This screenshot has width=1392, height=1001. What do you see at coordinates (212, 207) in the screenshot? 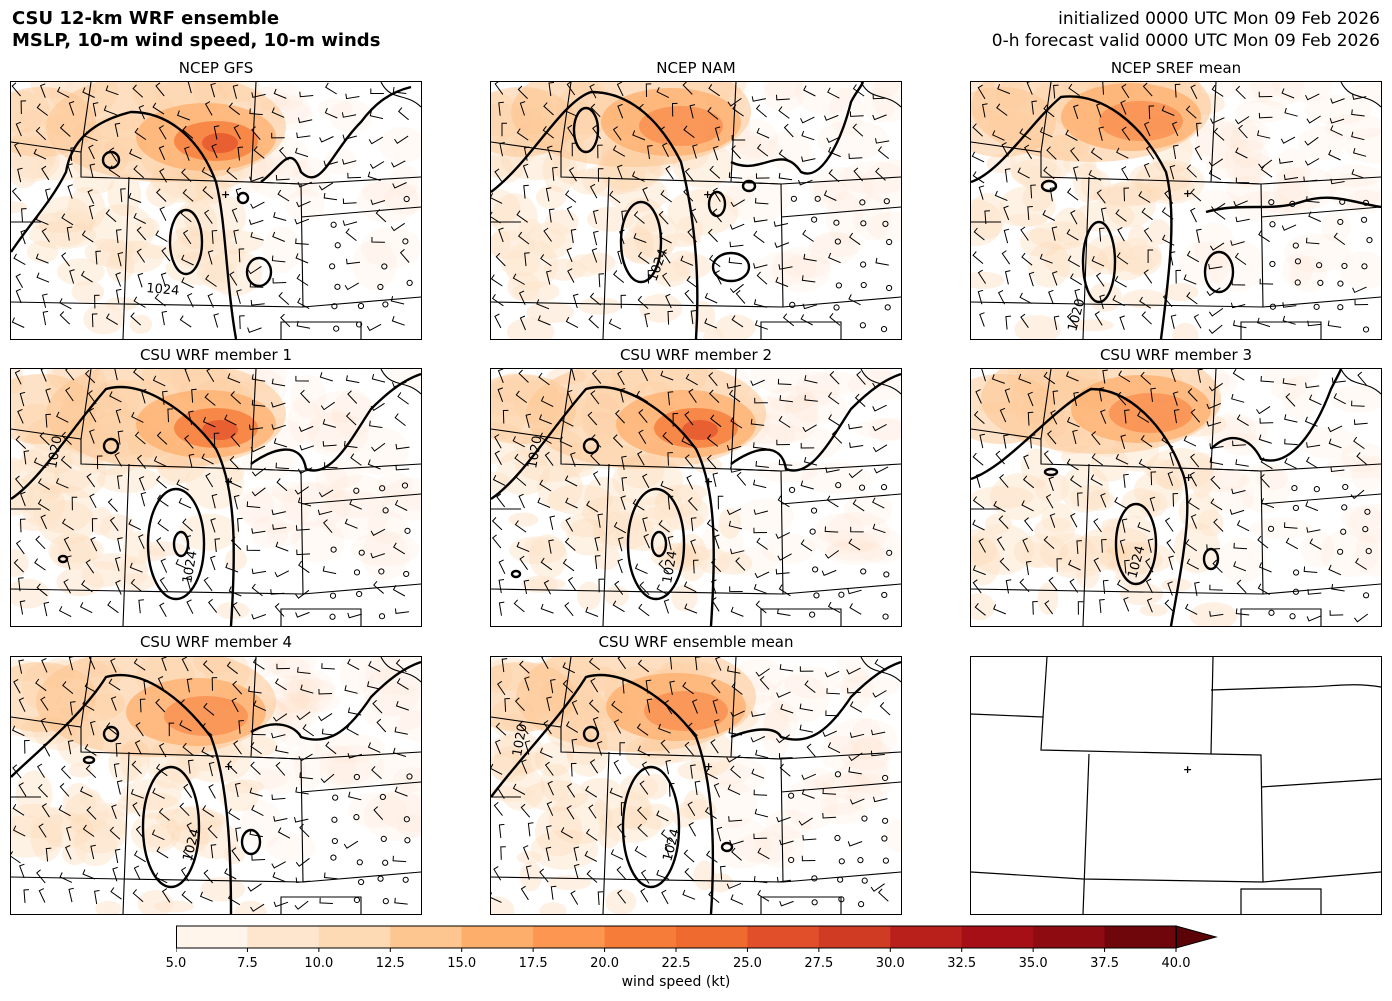
I see `wind-barbs` at bounding box center [212, 207].